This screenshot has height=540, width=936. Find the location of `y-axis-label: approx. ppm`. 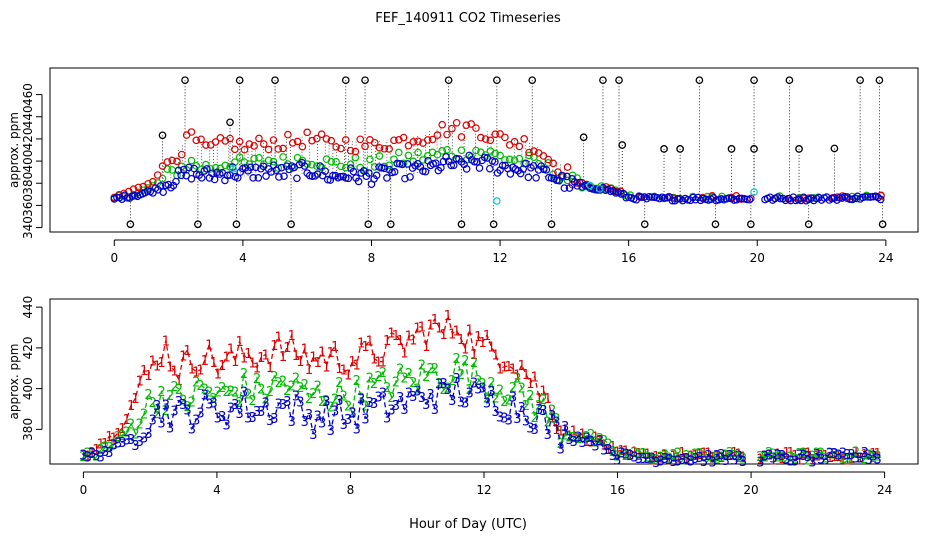

y-axis-label: approx. ppm is located at coordinates (14, 150).